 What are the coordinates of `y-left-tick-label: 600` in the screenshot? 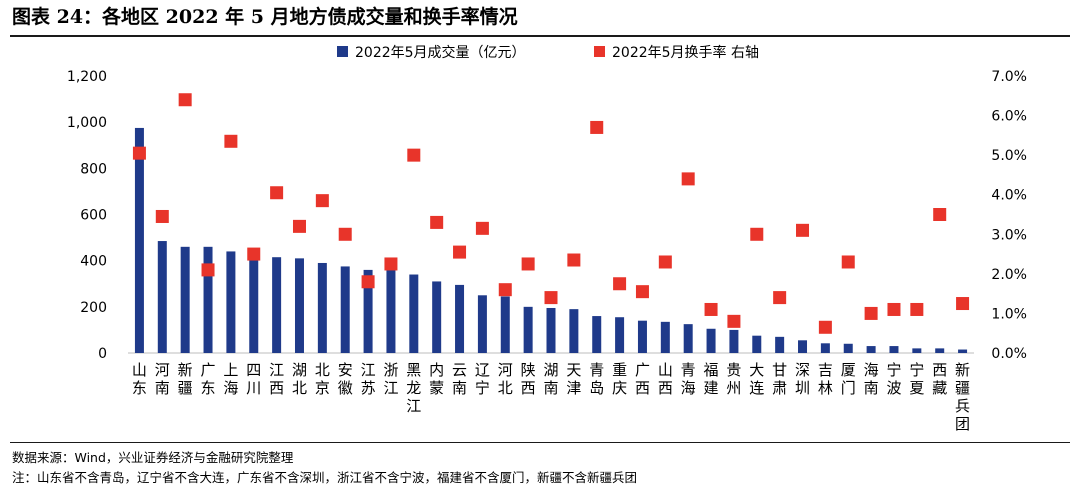 It's located at (93, 216).